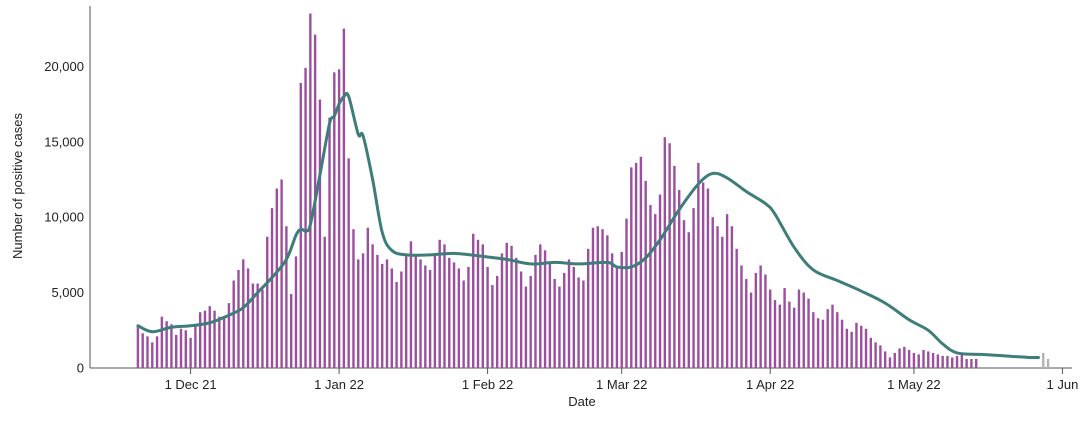 The image size is (1080, 422). What do you see at coordinates (581, 401) in the screenshot?
I see `x-axis-title: Date` at bounding box center [581, 401].